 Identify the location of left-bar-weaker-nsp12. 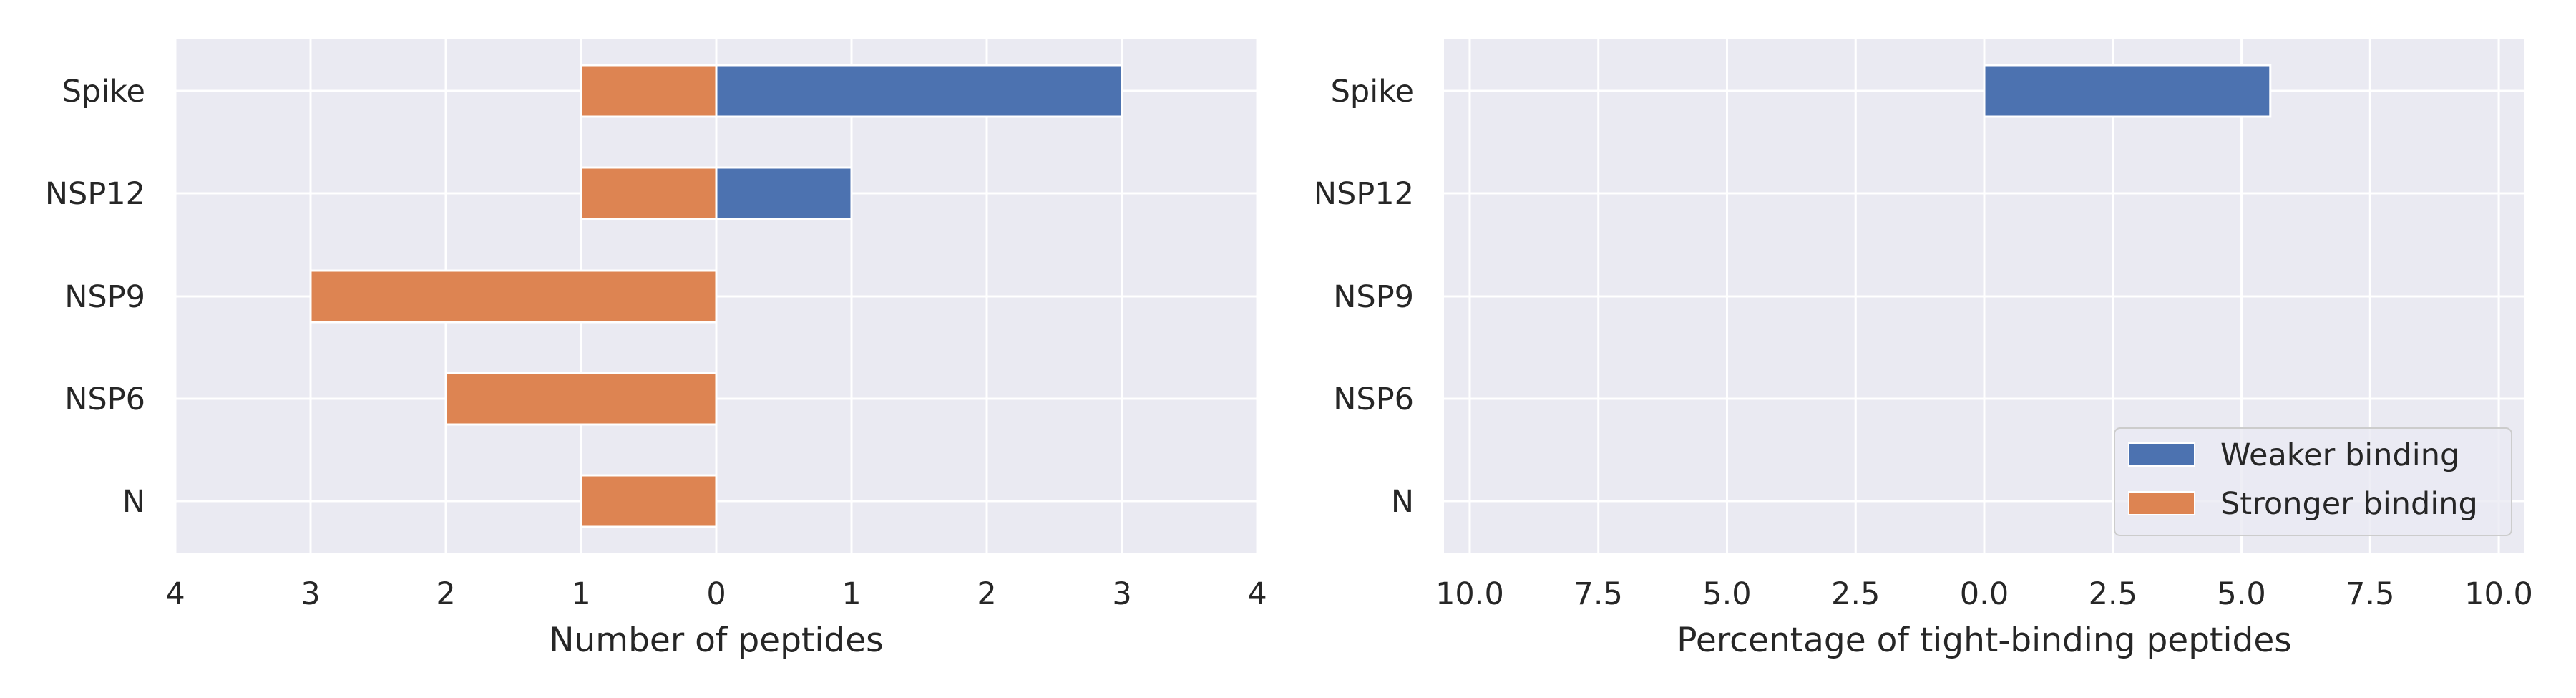
(784, 193).